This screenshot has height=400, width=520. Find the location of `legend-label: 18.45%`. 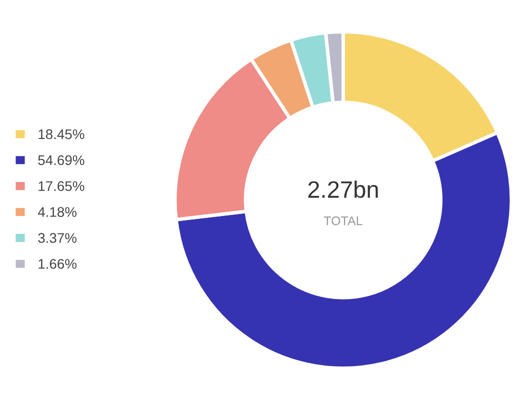

legend-label: 18.45% is located at coordinates (61, 134).